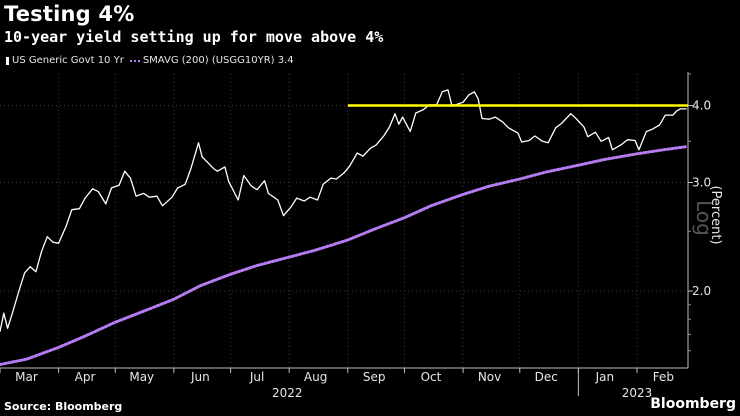  Describe the element at coordinates (315, 377) in the screenshot. I see `x-tick-label: Aug` at that location.